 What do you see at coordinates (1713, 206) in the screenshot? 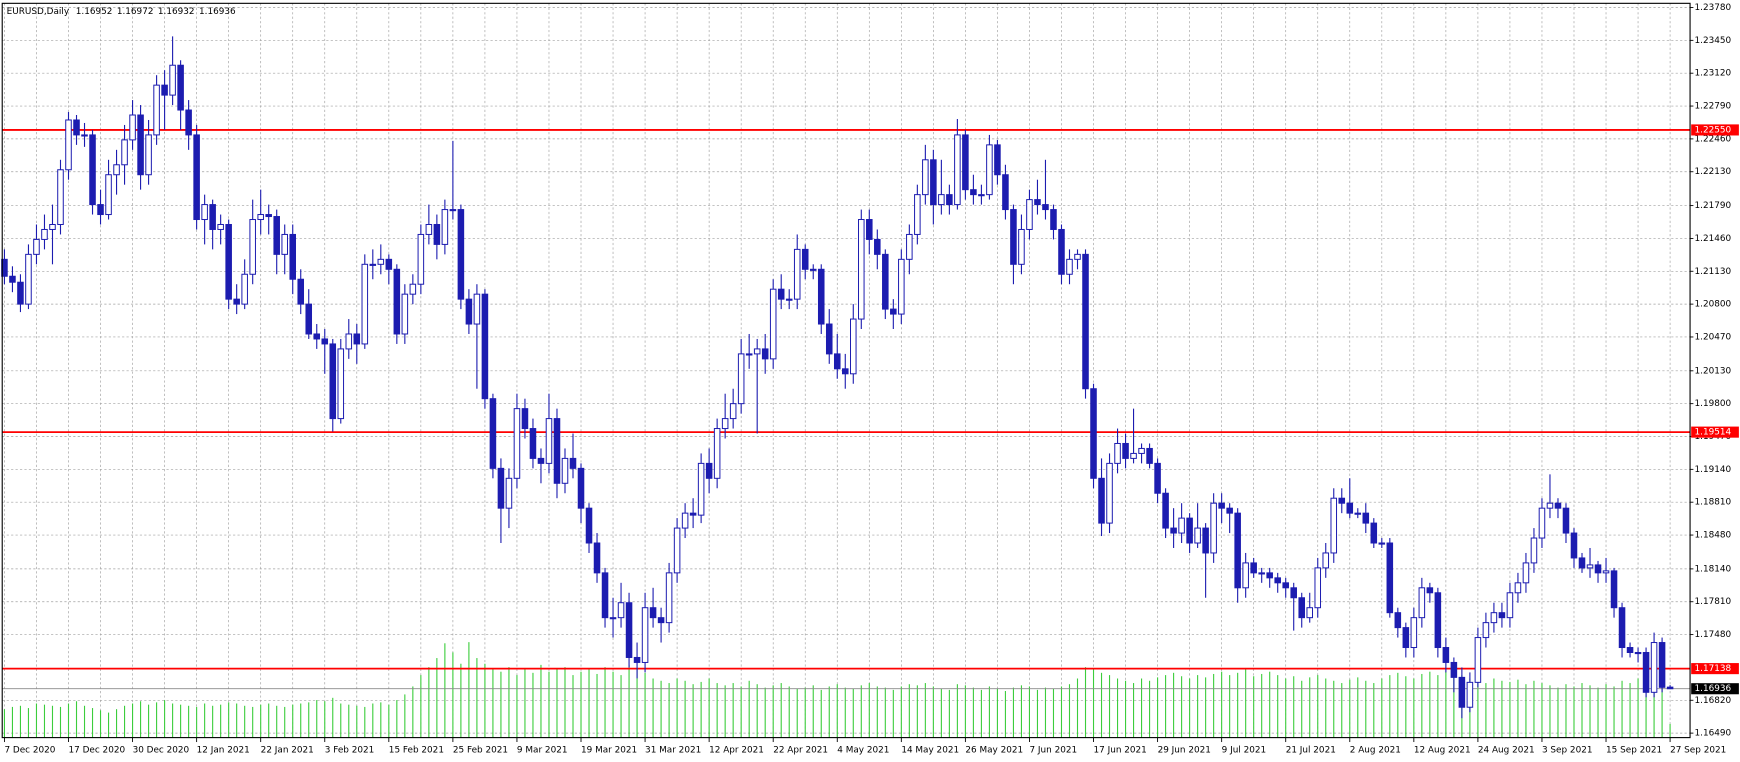
I see `y-tick-label: 1.21790` at bounding box center [1713, 206].